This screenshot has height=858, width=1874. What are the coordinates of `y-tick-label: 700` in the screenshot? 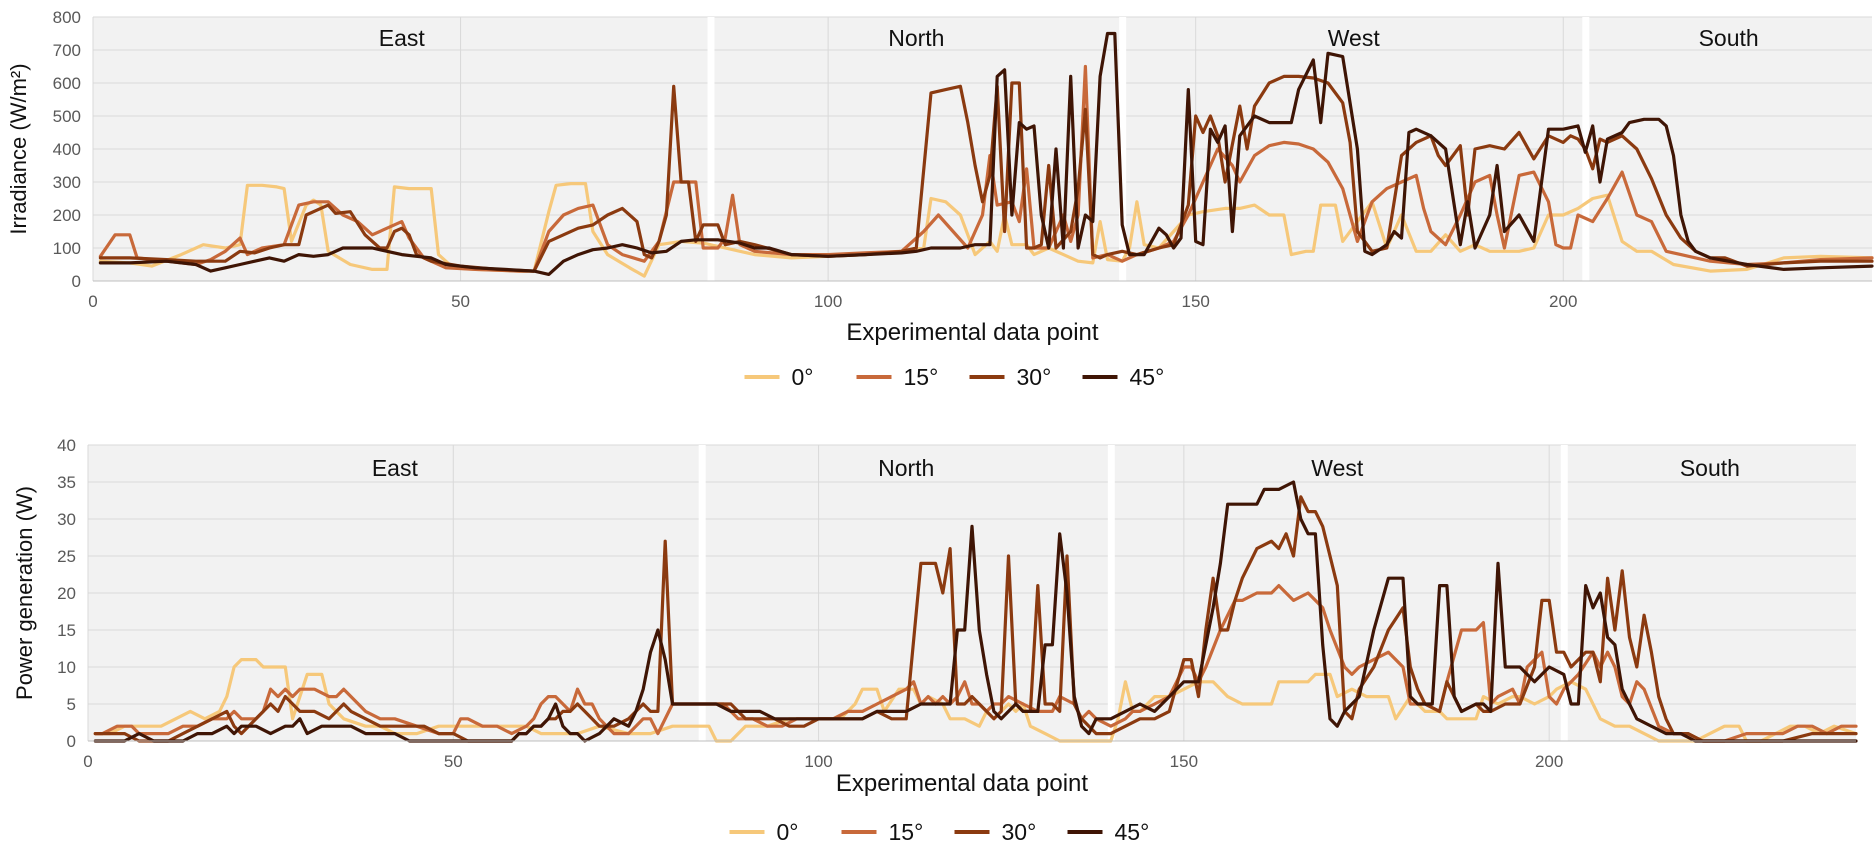 It's located at (67, 50).